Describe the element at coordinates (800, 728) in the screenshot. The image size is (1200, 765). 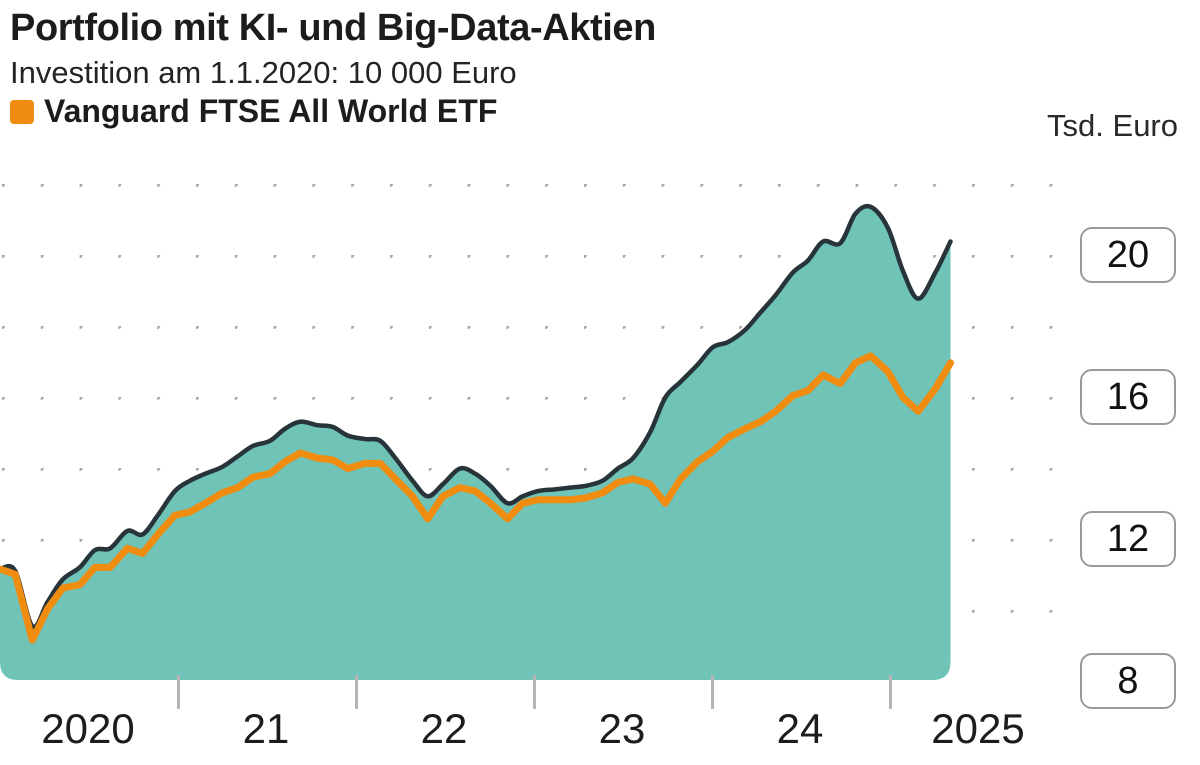
I see `x-axis-label-24: 24` at that location.